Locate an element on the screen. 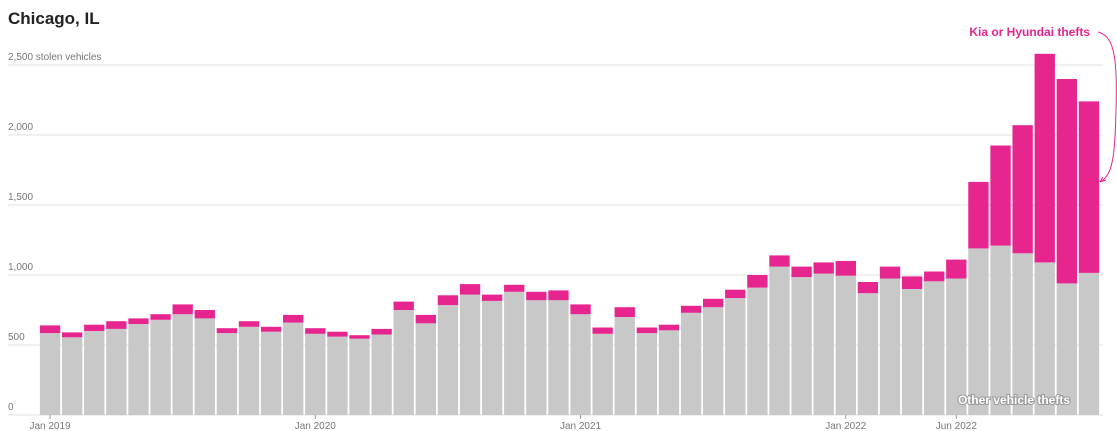  chart-title: Chicago, IL is located at coordinates (54, 18).